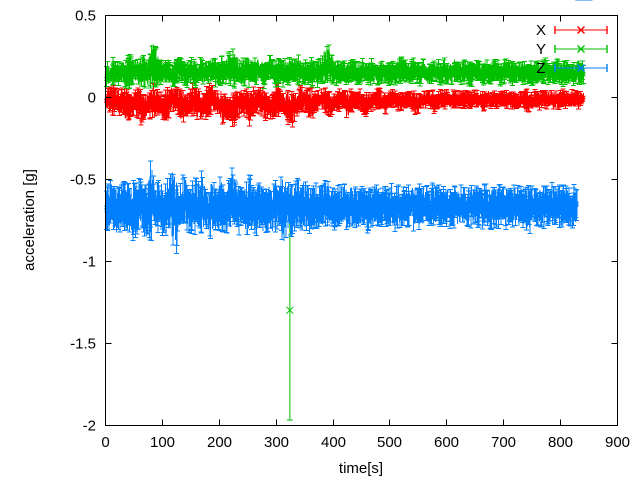  Describe the element at coordinates (276, 442) in the screenshot. I see `x-tick-label: 300` at that location.